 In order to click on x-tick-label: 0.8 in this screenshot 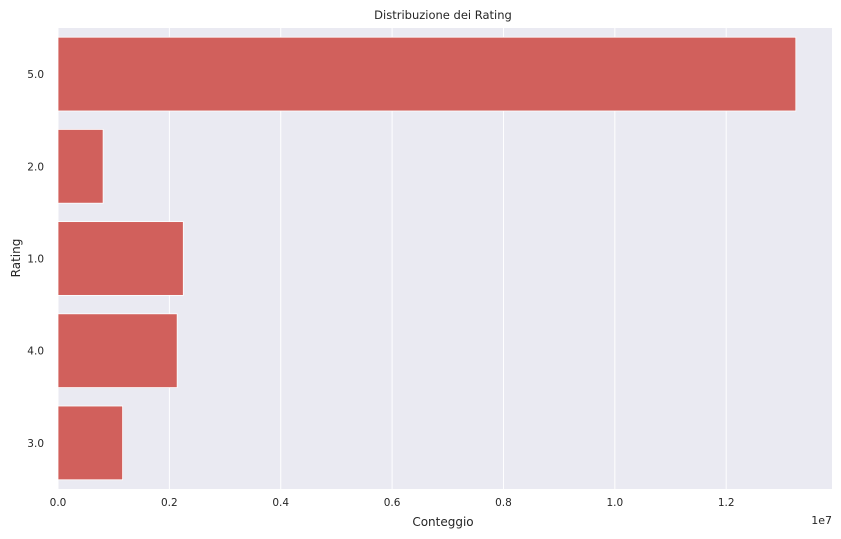, I will do `click(503, 503)`.